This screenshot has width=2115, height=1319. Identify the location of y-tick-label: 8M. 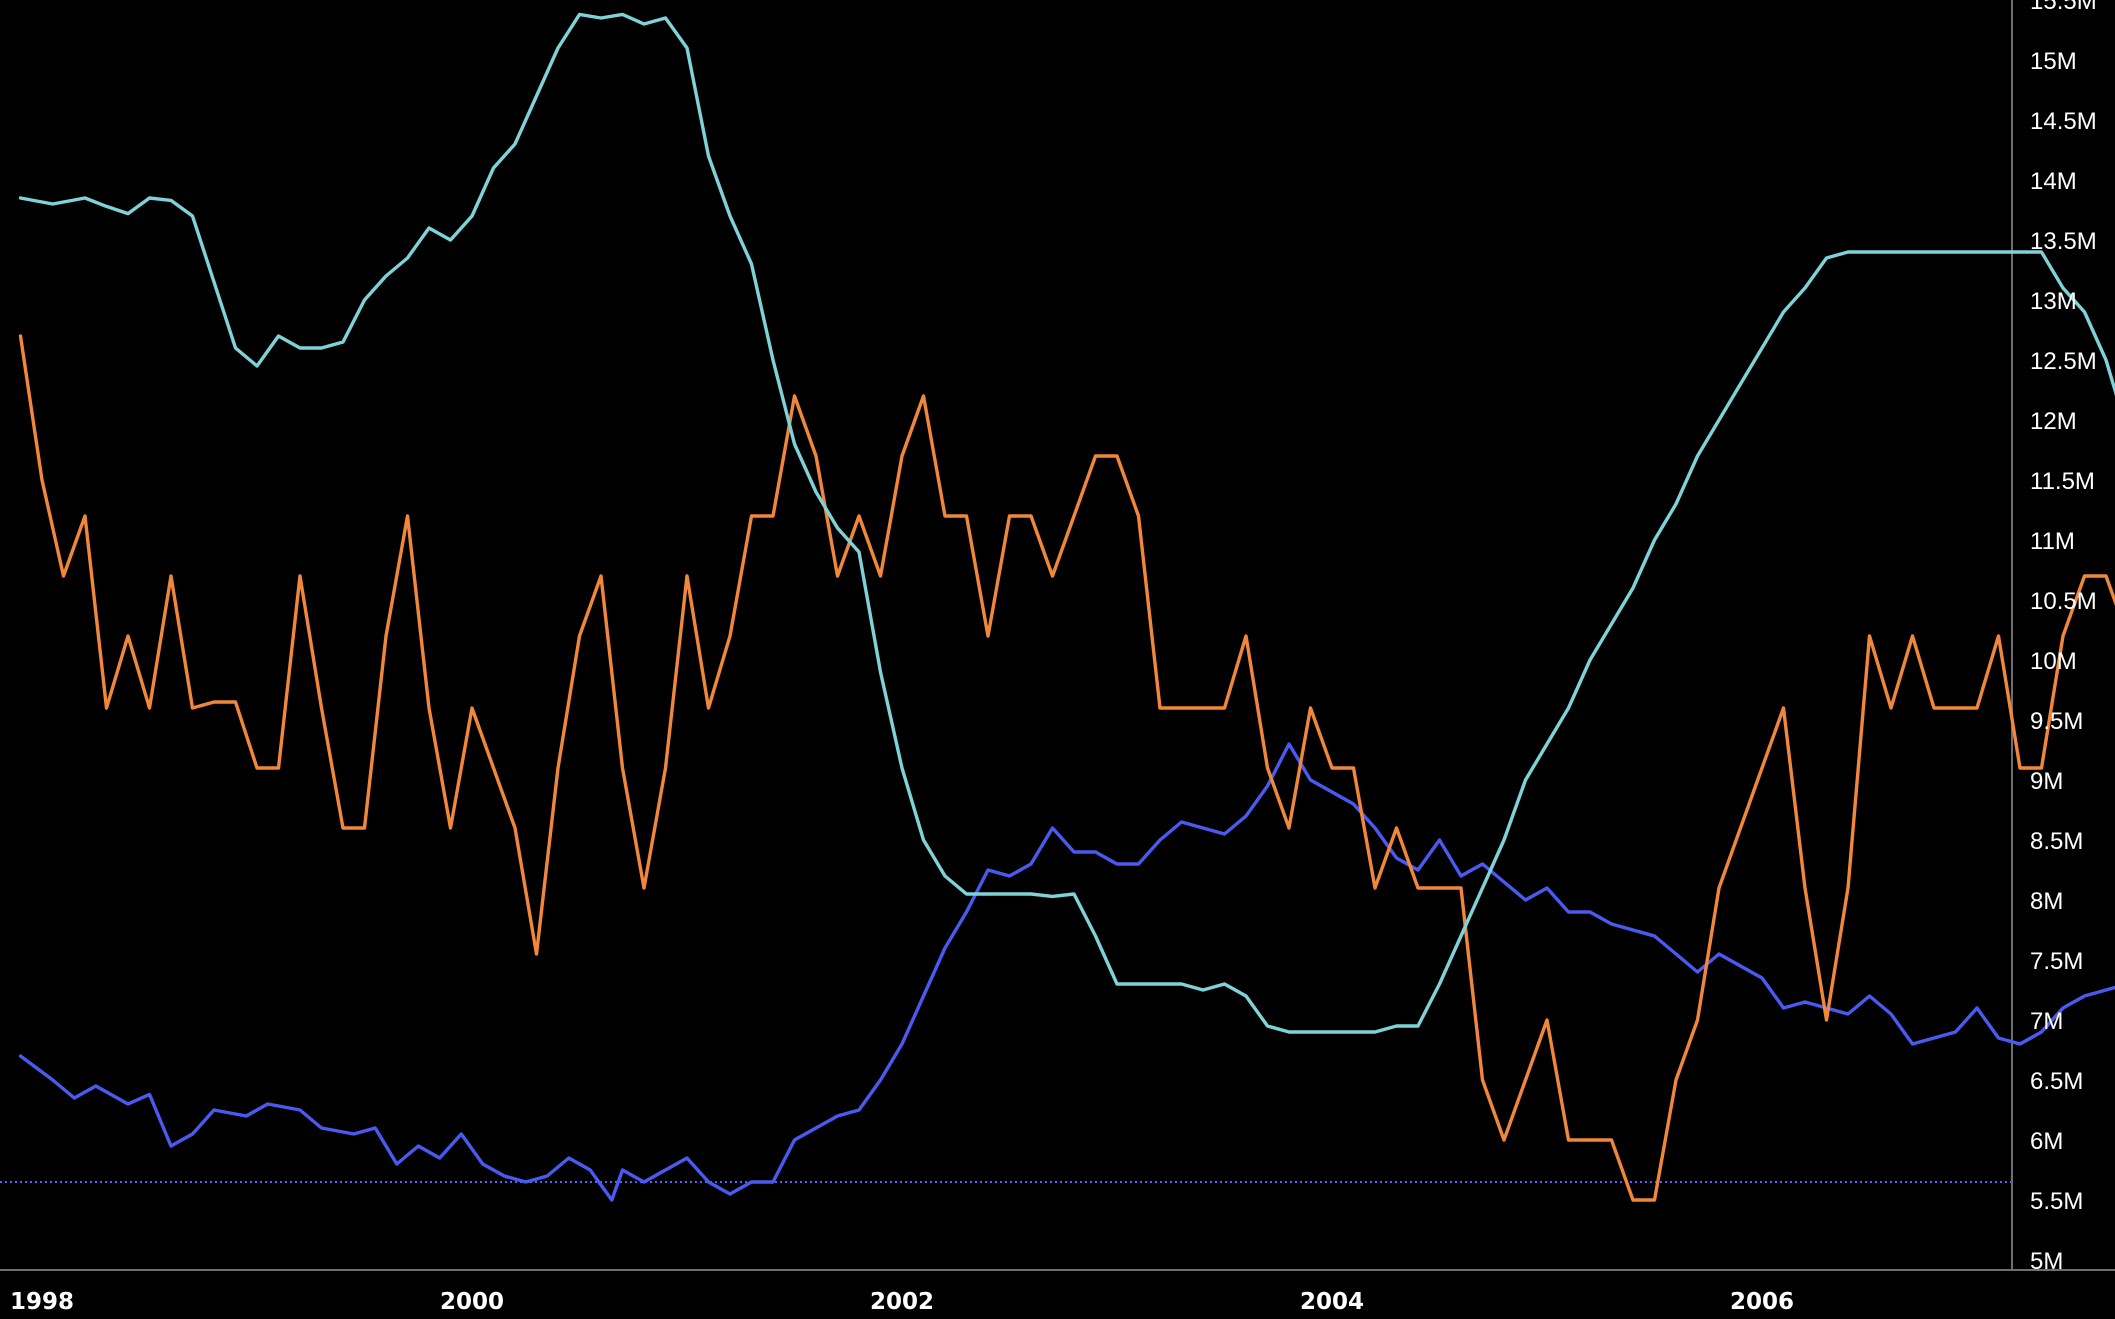
(2046, 901).